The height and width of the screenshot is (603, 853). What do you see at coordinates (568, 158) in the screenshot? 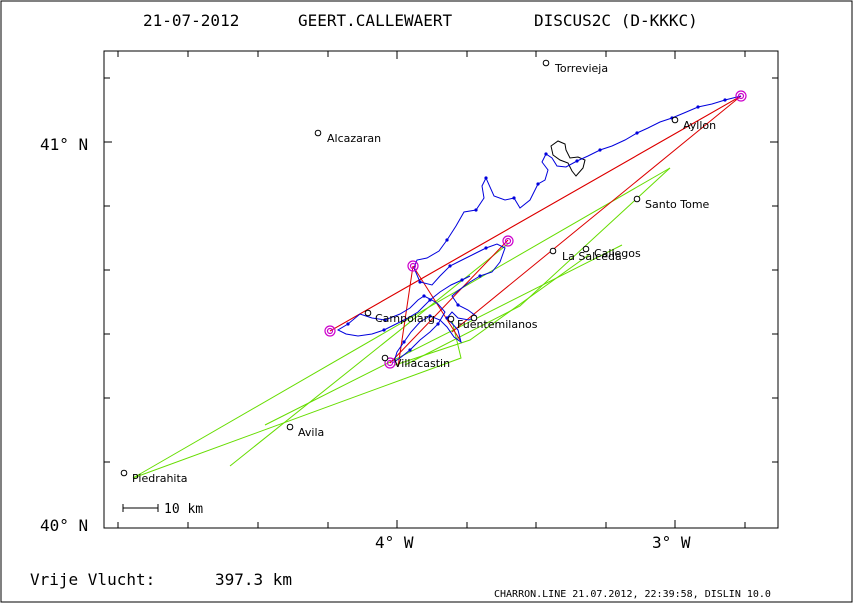
I see `lake-outline` at bounding box center [568, 158].